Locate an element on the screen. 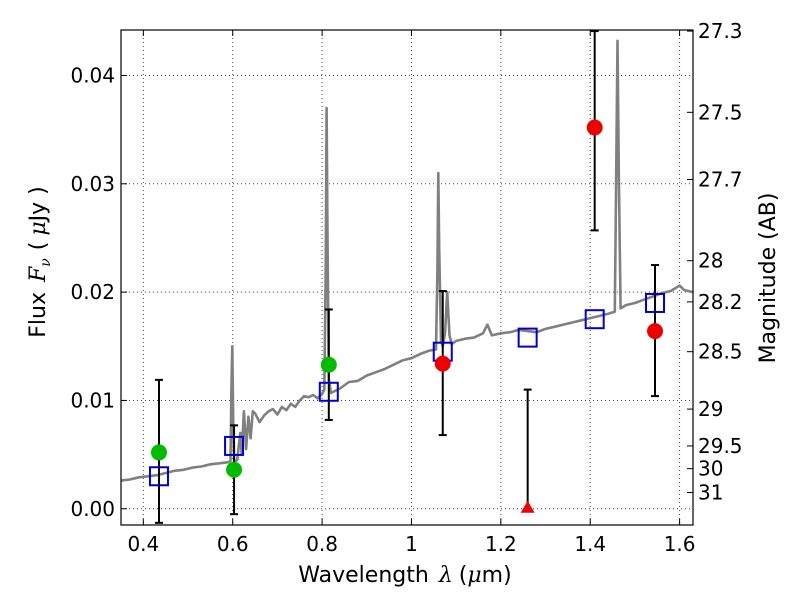 This screenshot has height=600, width=800. y-axis-unit: μ is located at coordinates (38, 228).